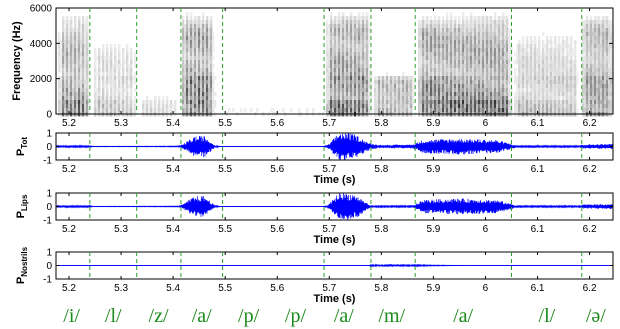  Describe the element at coordinates (71, 316) in the screenshot. I see `phoneme-label: /i/` at that location.